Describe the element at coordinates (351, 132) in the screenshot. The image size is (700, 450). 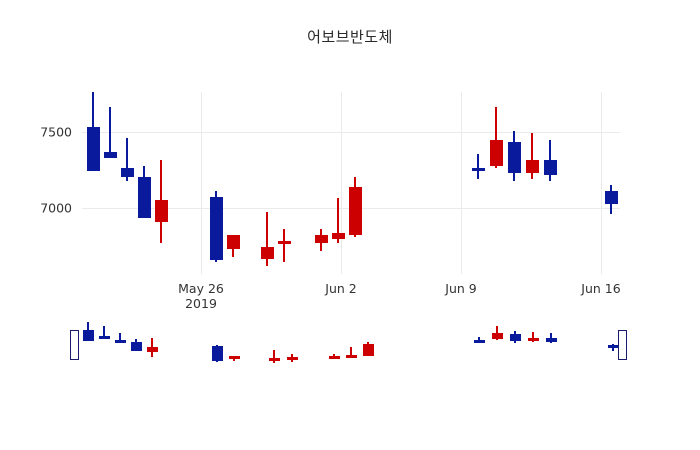
I see `gridline-horizontal` at that location.